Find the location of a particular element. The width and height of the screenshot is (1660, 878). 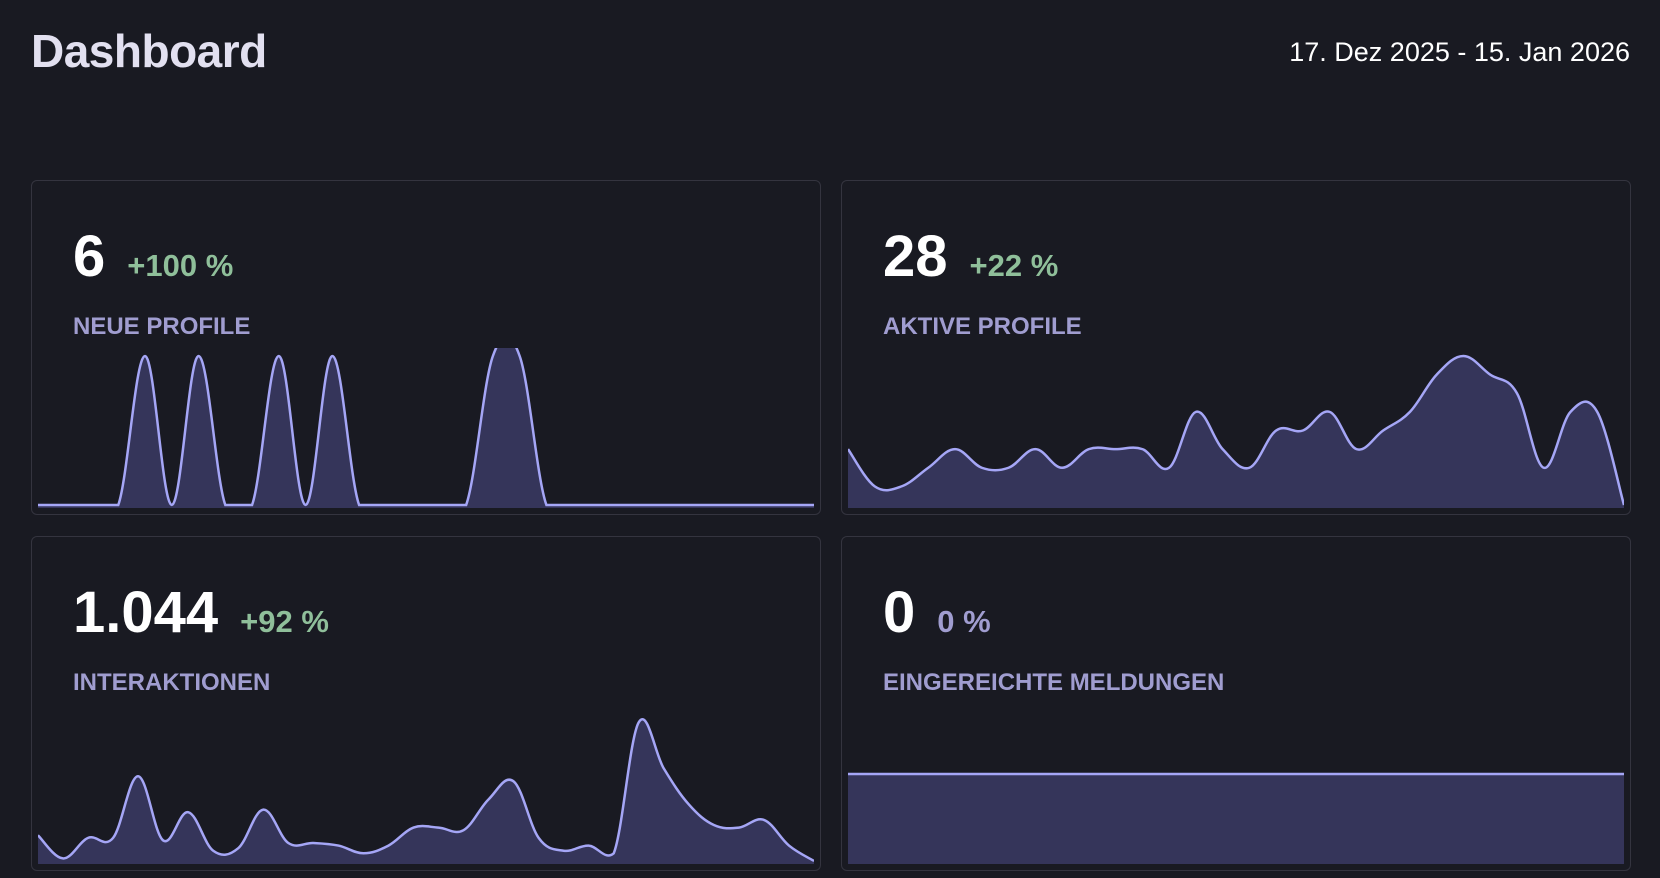

metric-row: 6 +100 % is located at coordinates (153, 256).